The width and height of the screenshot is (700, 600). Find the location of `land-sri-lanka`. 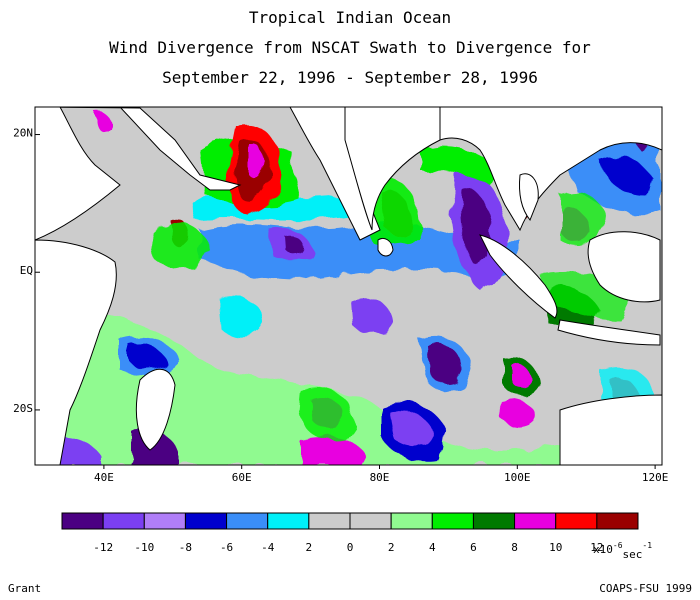

land-sri-lanka is located at coordinates (385, 247).